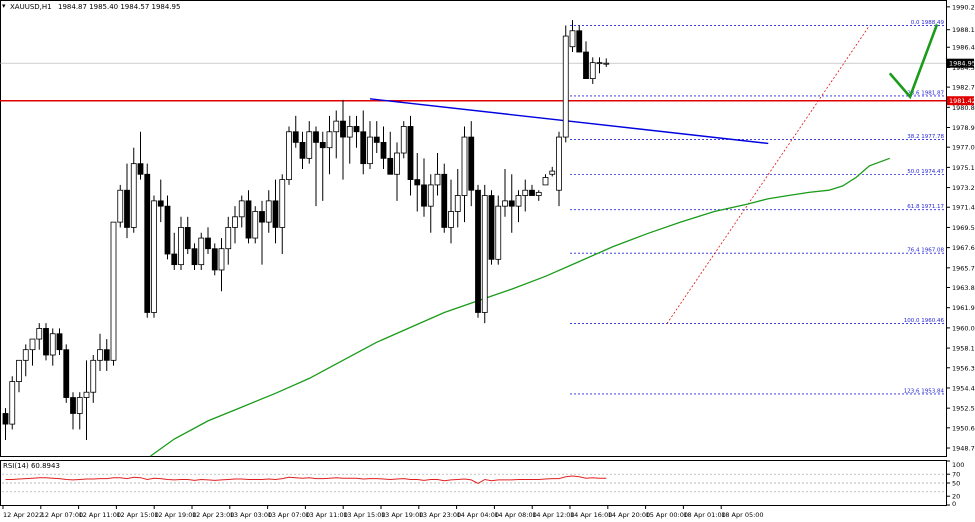 This screenshot has height=522, width=975. What do you see at coordinates (963, 308) in the screenshot?
I see `price-tick-label: 1961.95` at bounding box center [963, 308].